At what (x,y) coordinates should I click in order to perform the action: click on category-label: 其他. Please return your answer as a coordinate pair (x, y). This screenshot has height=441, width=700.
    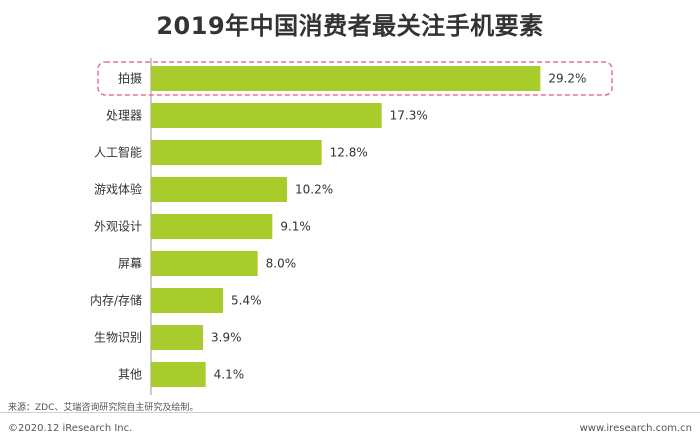
    Looking at the image, I should click on (130, 375).